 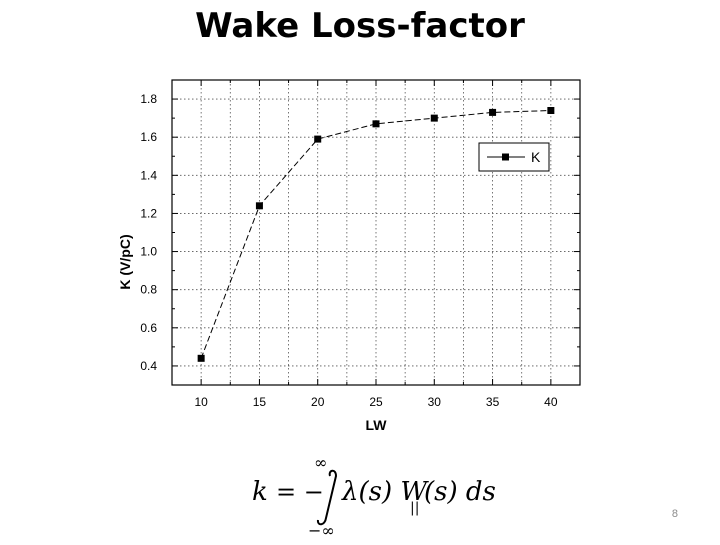 What do you see at coordinates (551, 402) in the screenshot?
I see `x-tick-label: 40` at bounding box center [551, 402].